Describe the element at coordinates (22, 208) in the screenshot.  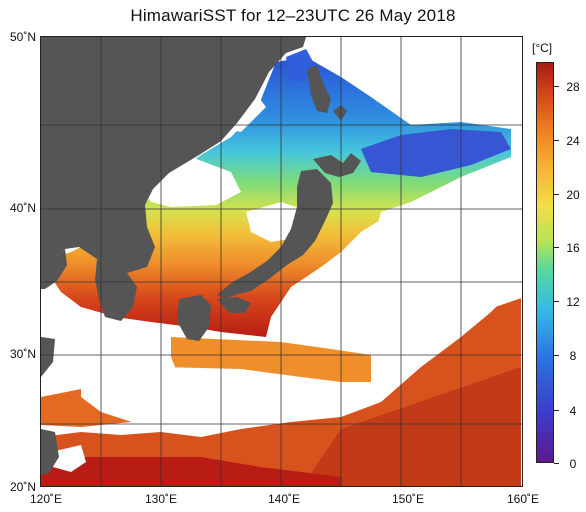
I see `lat-label-40n: 40˚N` at that location.